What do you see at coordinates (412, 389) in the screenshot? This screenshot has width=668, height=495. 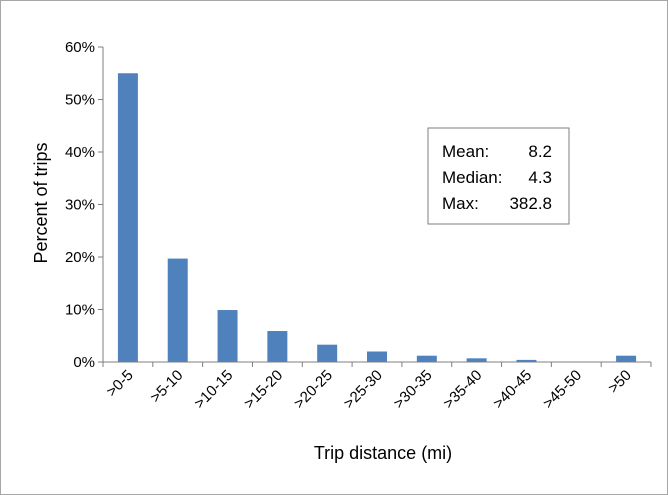 I see `x-tick-label: >30-35` at bounding box center [412, 389].